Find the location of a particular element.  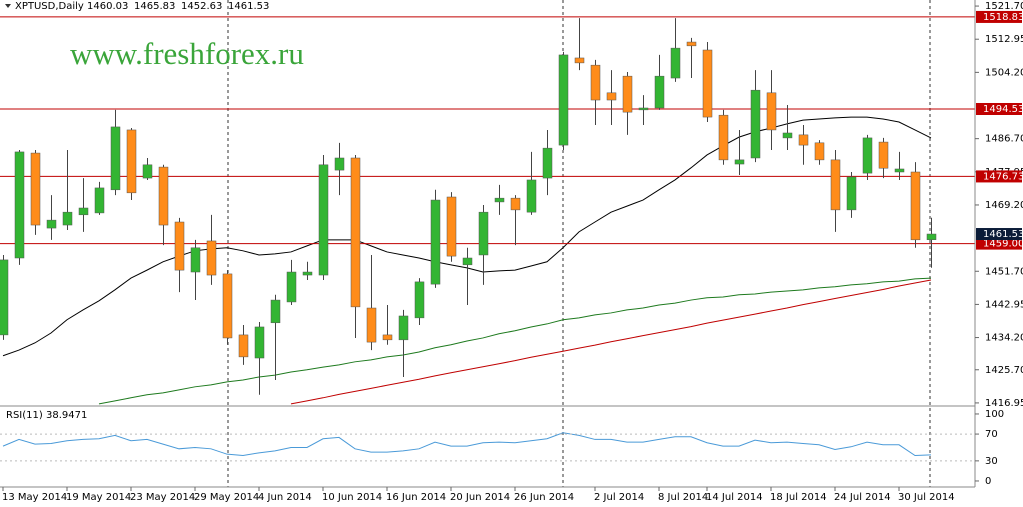

x-tick-label: 30 Jul 2014 is located at coordinates (926, 497).